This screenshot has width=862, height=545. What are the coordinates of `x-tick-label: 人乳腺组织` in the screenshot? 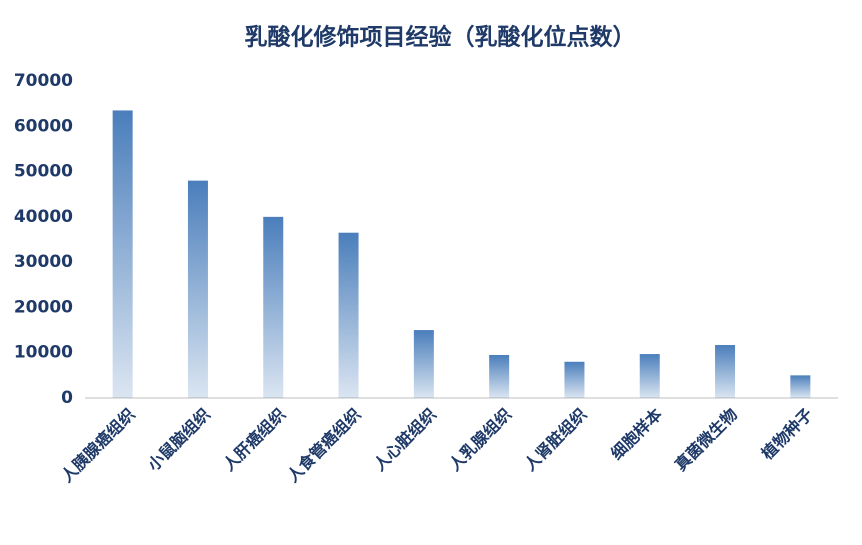 It's located at (480, 440).